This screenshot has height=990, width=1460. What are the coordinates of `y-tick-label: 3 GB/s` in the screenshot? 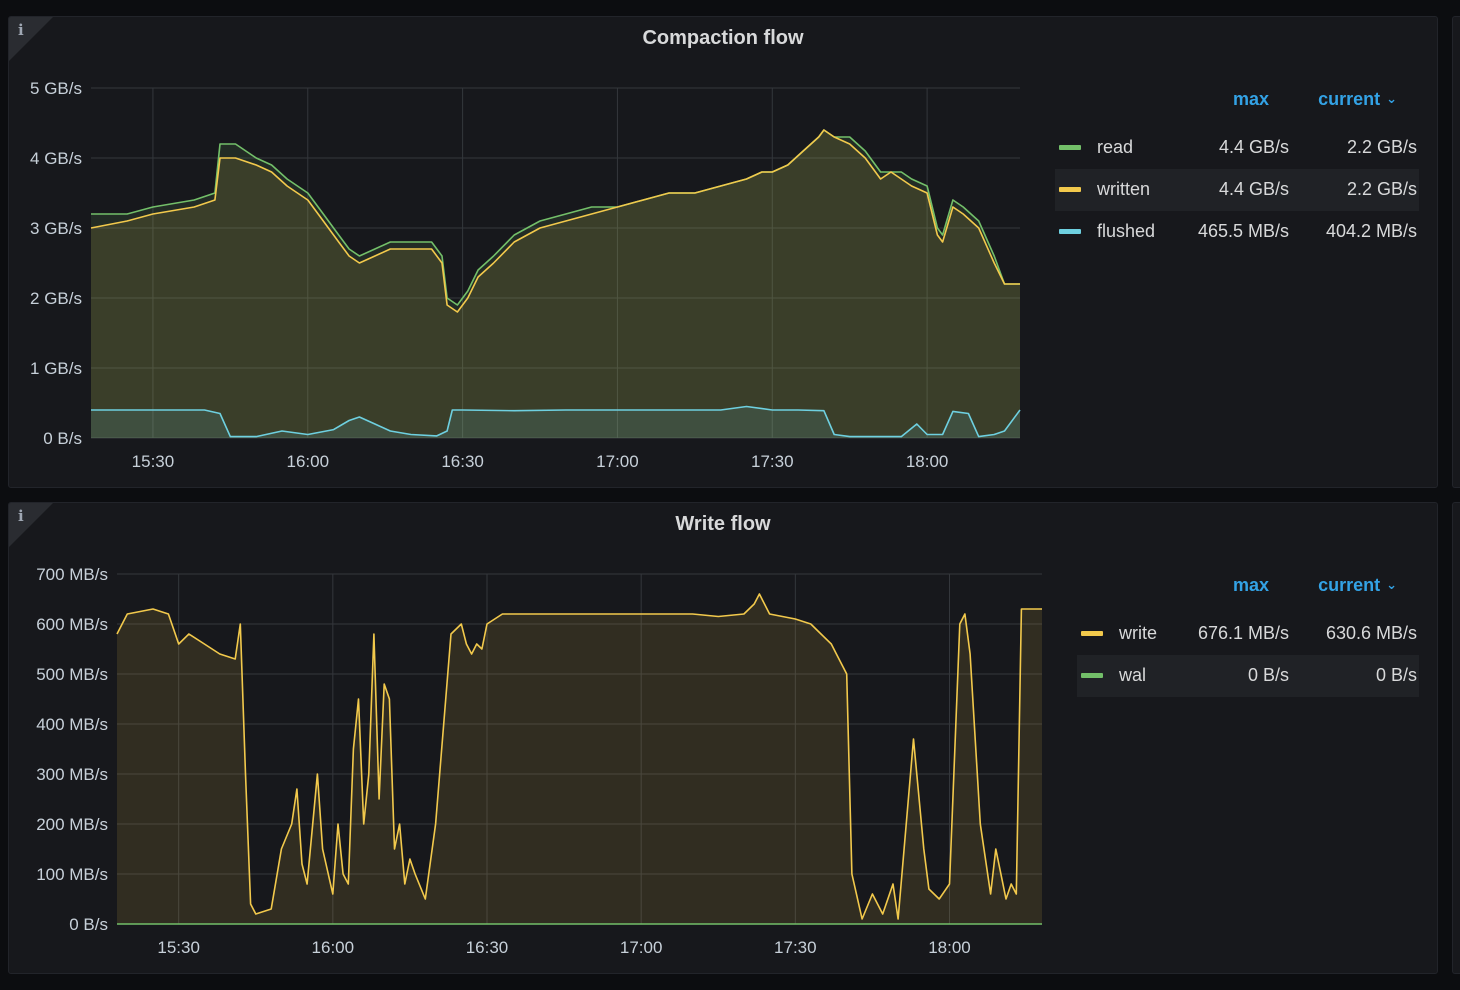 It's located at (56, 228).